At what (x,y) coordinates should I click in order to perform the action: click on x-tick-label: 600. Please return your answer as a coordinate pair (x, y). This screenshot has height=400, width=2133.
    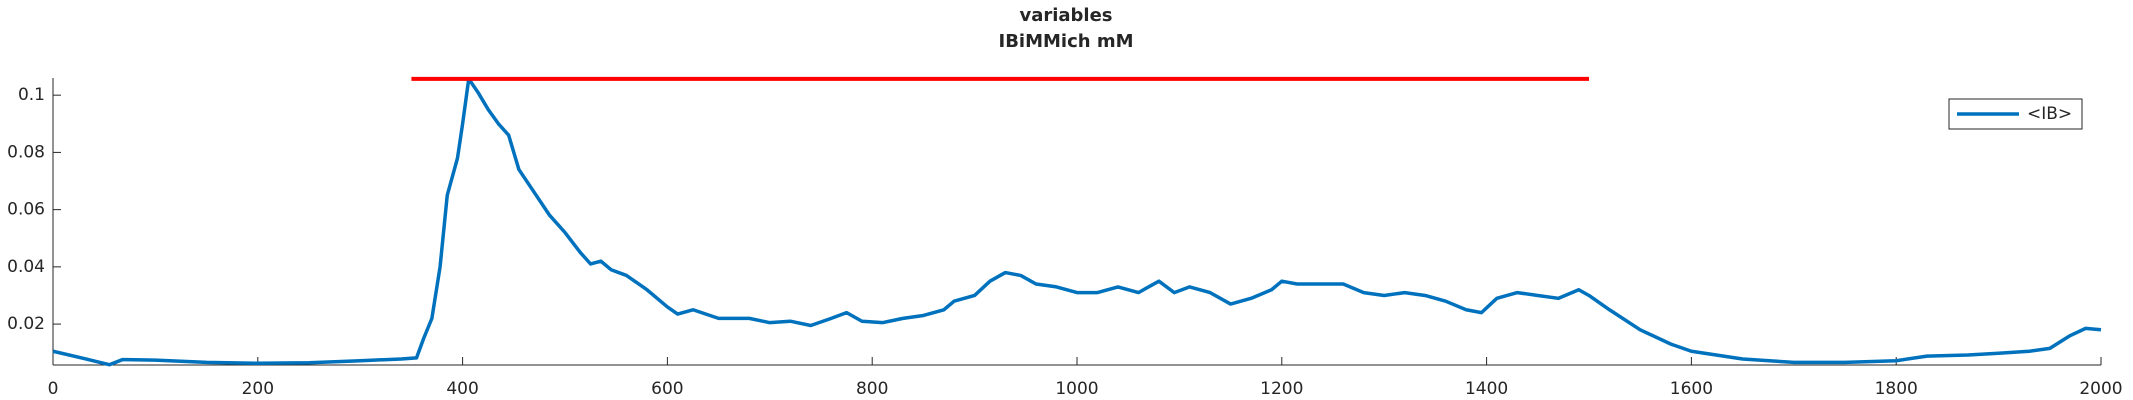
    Looking at the image, I should click on (667, 389).